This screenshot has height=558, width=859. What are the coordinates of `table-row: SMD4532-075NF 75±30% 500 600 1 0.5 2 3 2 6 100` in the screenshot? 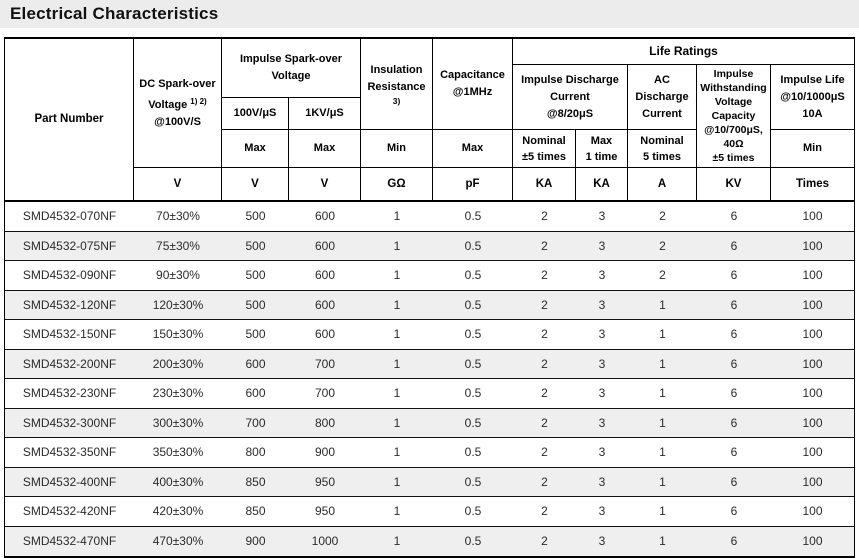 It's located at (429, 246).